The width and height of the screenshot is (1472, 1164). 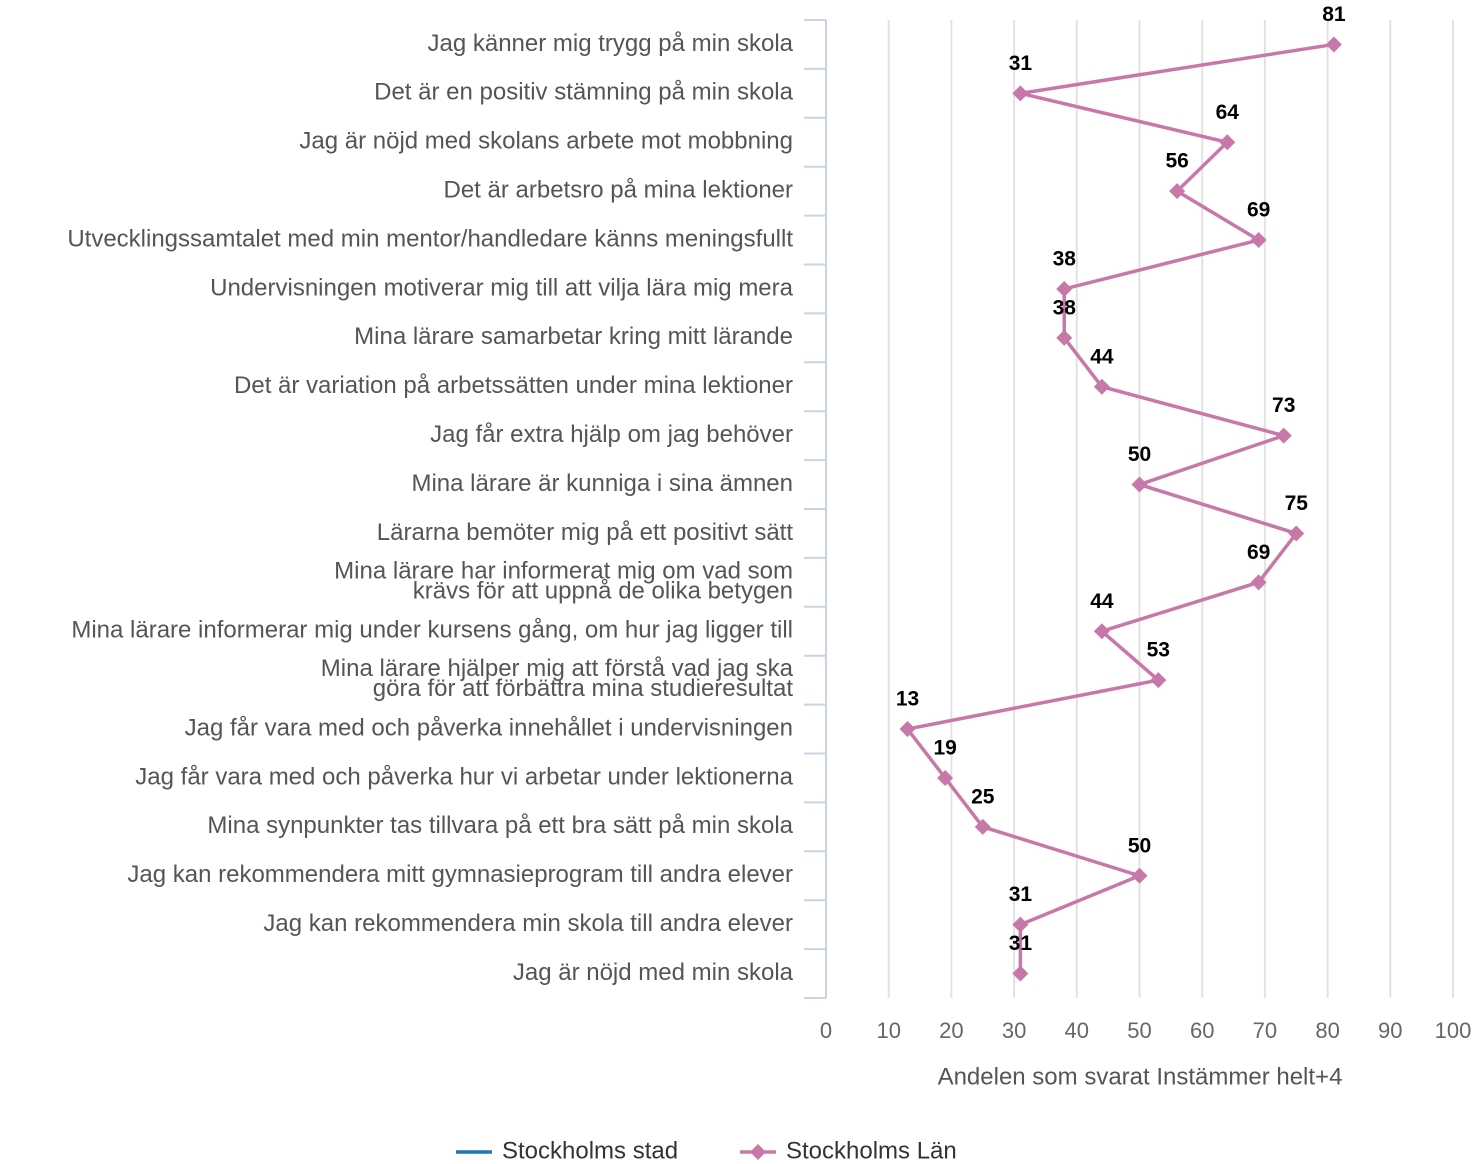 I want to click on y-tick-label: Det är arbetsro på mina lektioner, so click(x=619, y=189).